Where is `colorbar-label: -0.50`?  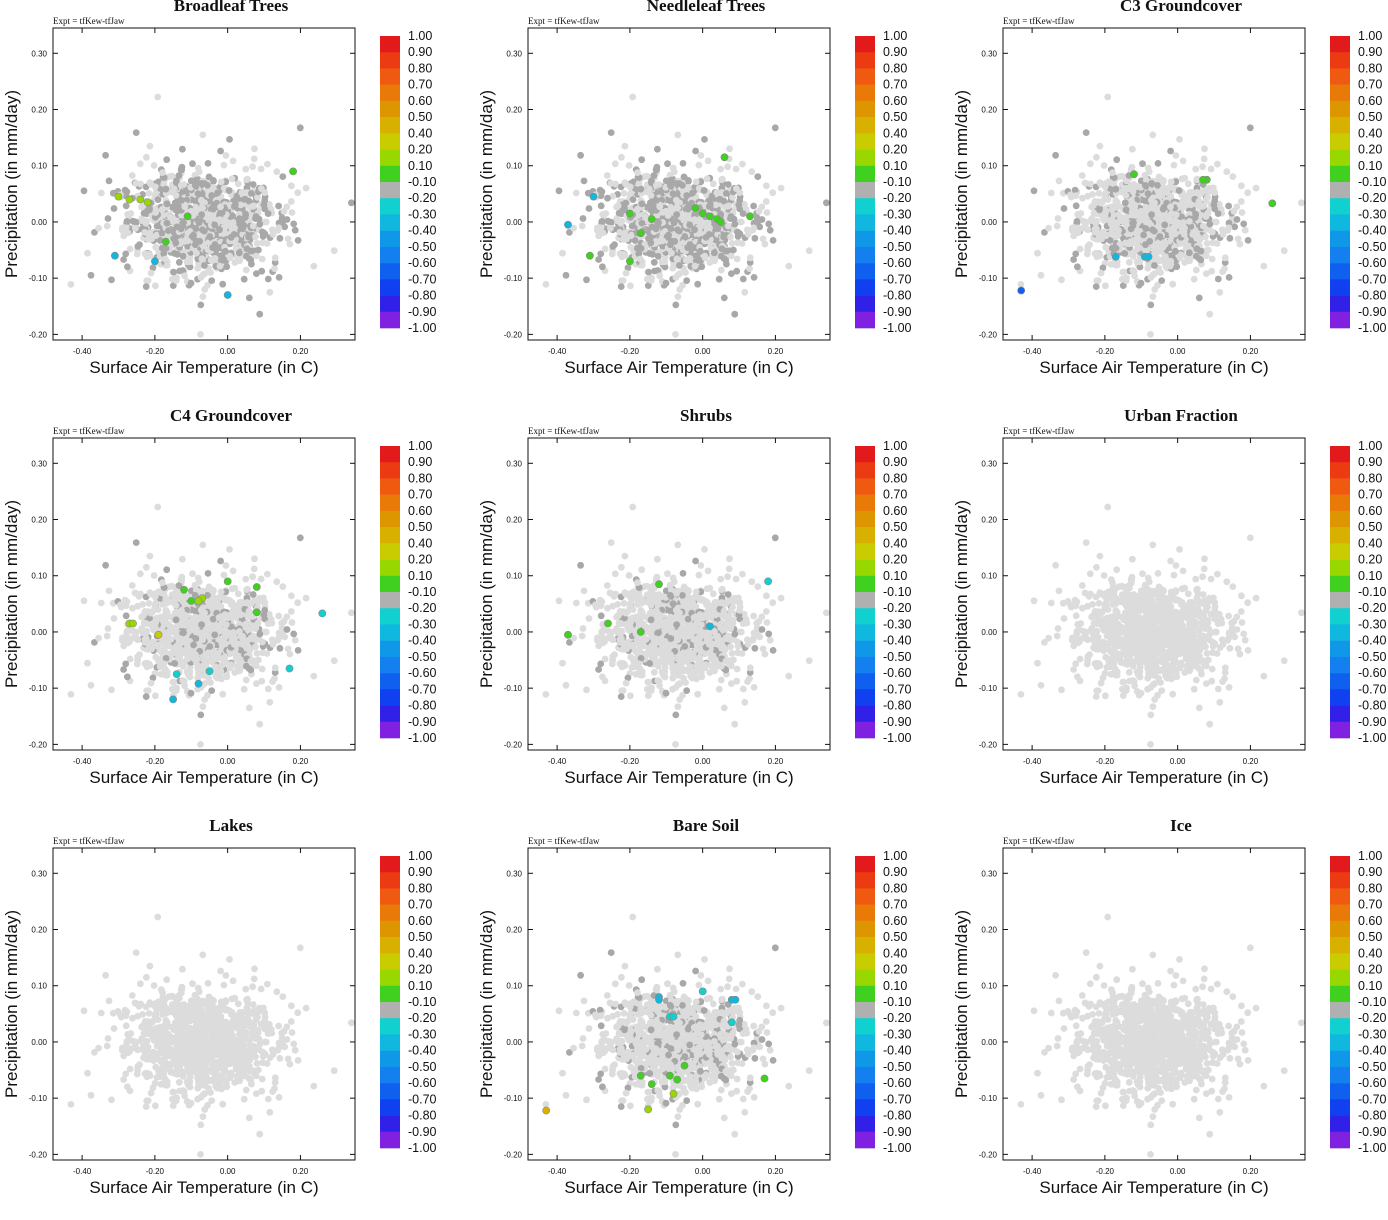
colorbar-label: -0.50 is located at coordinates (1372, 247).